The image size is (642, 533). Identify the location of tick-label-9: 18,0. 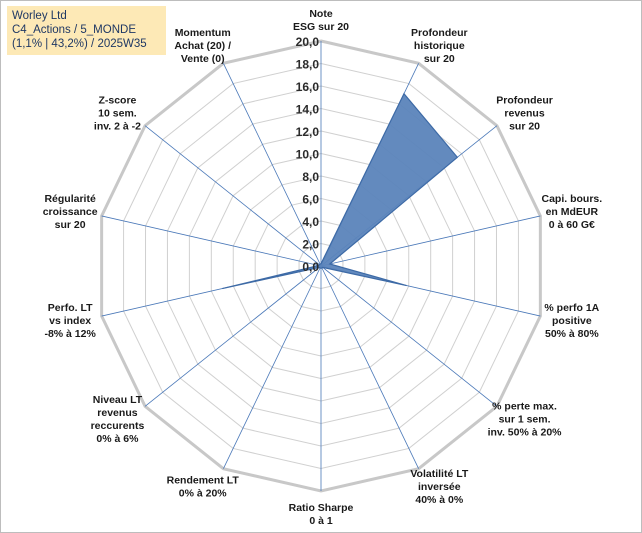
(308, 65).